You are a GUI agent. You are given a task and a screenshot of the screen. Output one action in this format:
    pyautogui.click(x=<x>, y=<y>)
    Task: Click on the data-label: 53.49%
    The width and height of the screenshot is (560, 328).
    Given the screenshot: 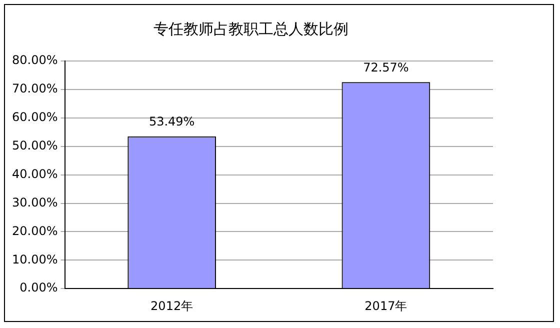 What is the action you would take?
    pyautogui.click(x=171, y=121)
    